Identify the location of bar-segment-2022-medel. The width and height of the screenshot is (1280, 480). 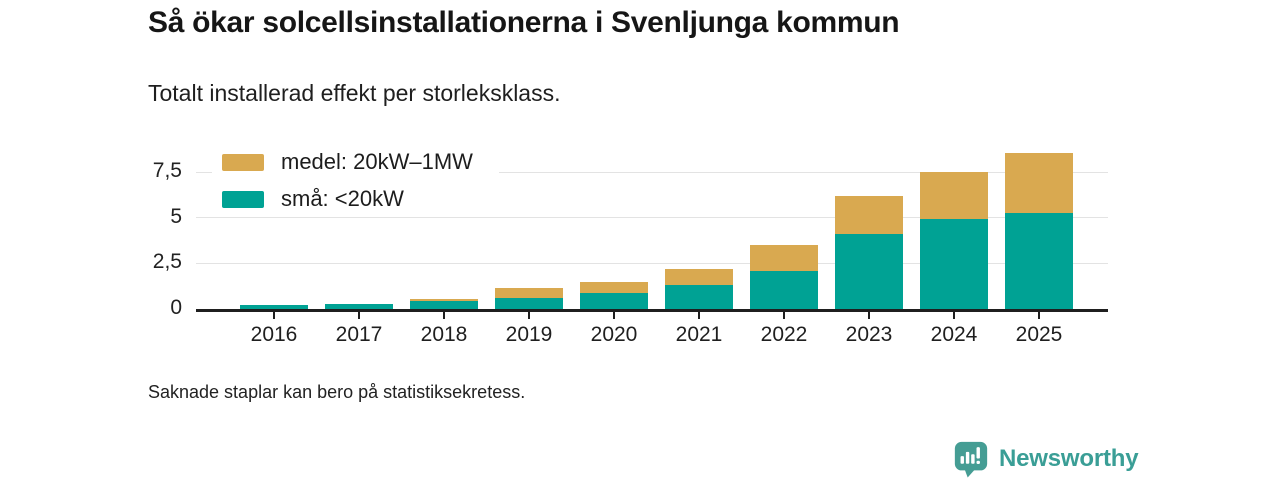
(784, 258).